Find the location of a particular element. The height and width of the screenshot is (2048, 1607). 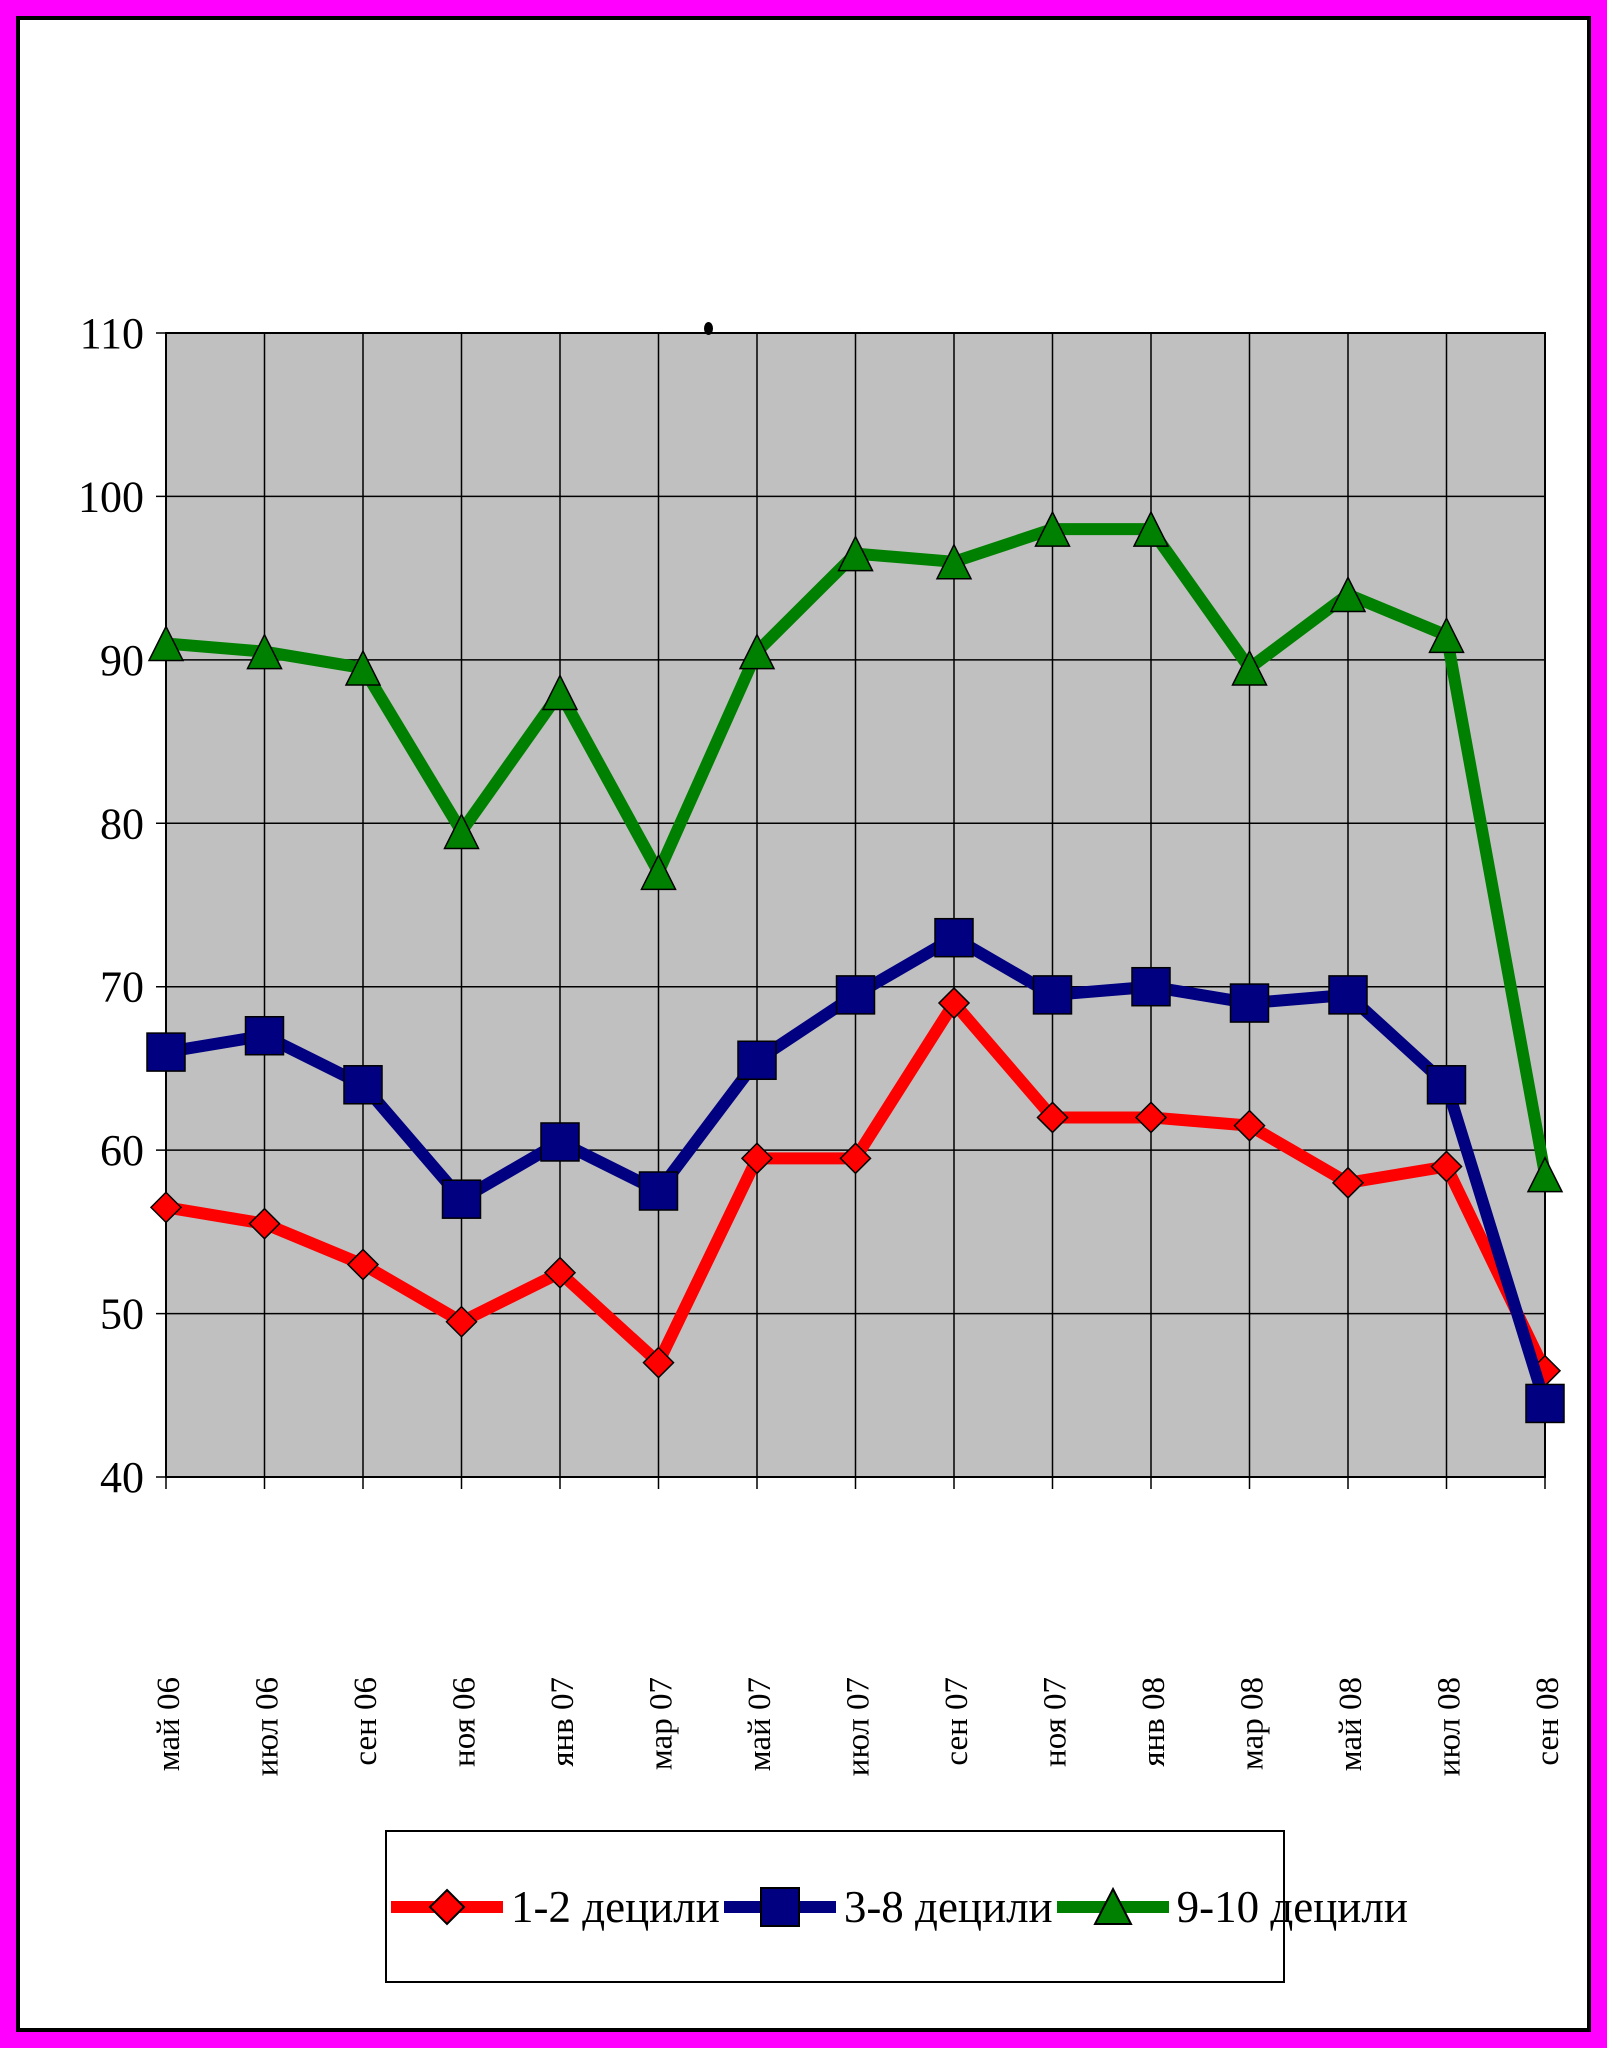

legend-item-deciles-9-10: 9-10 децили is located at coordinates (1230, 1907).